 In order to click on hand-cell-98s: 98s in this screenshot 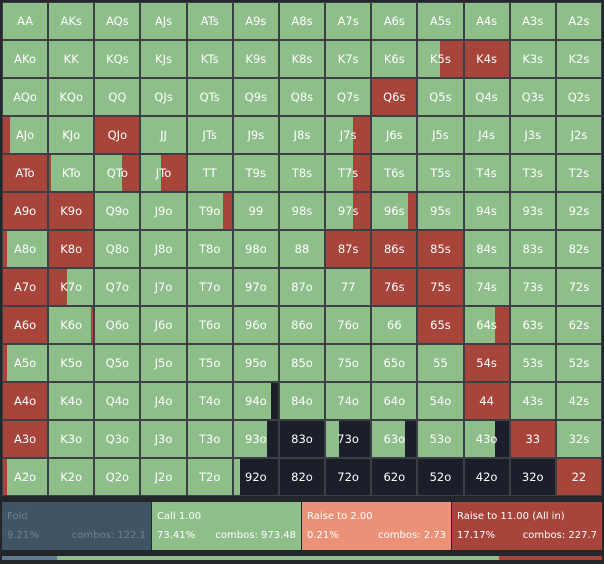, I will do `click(302, 211)`.